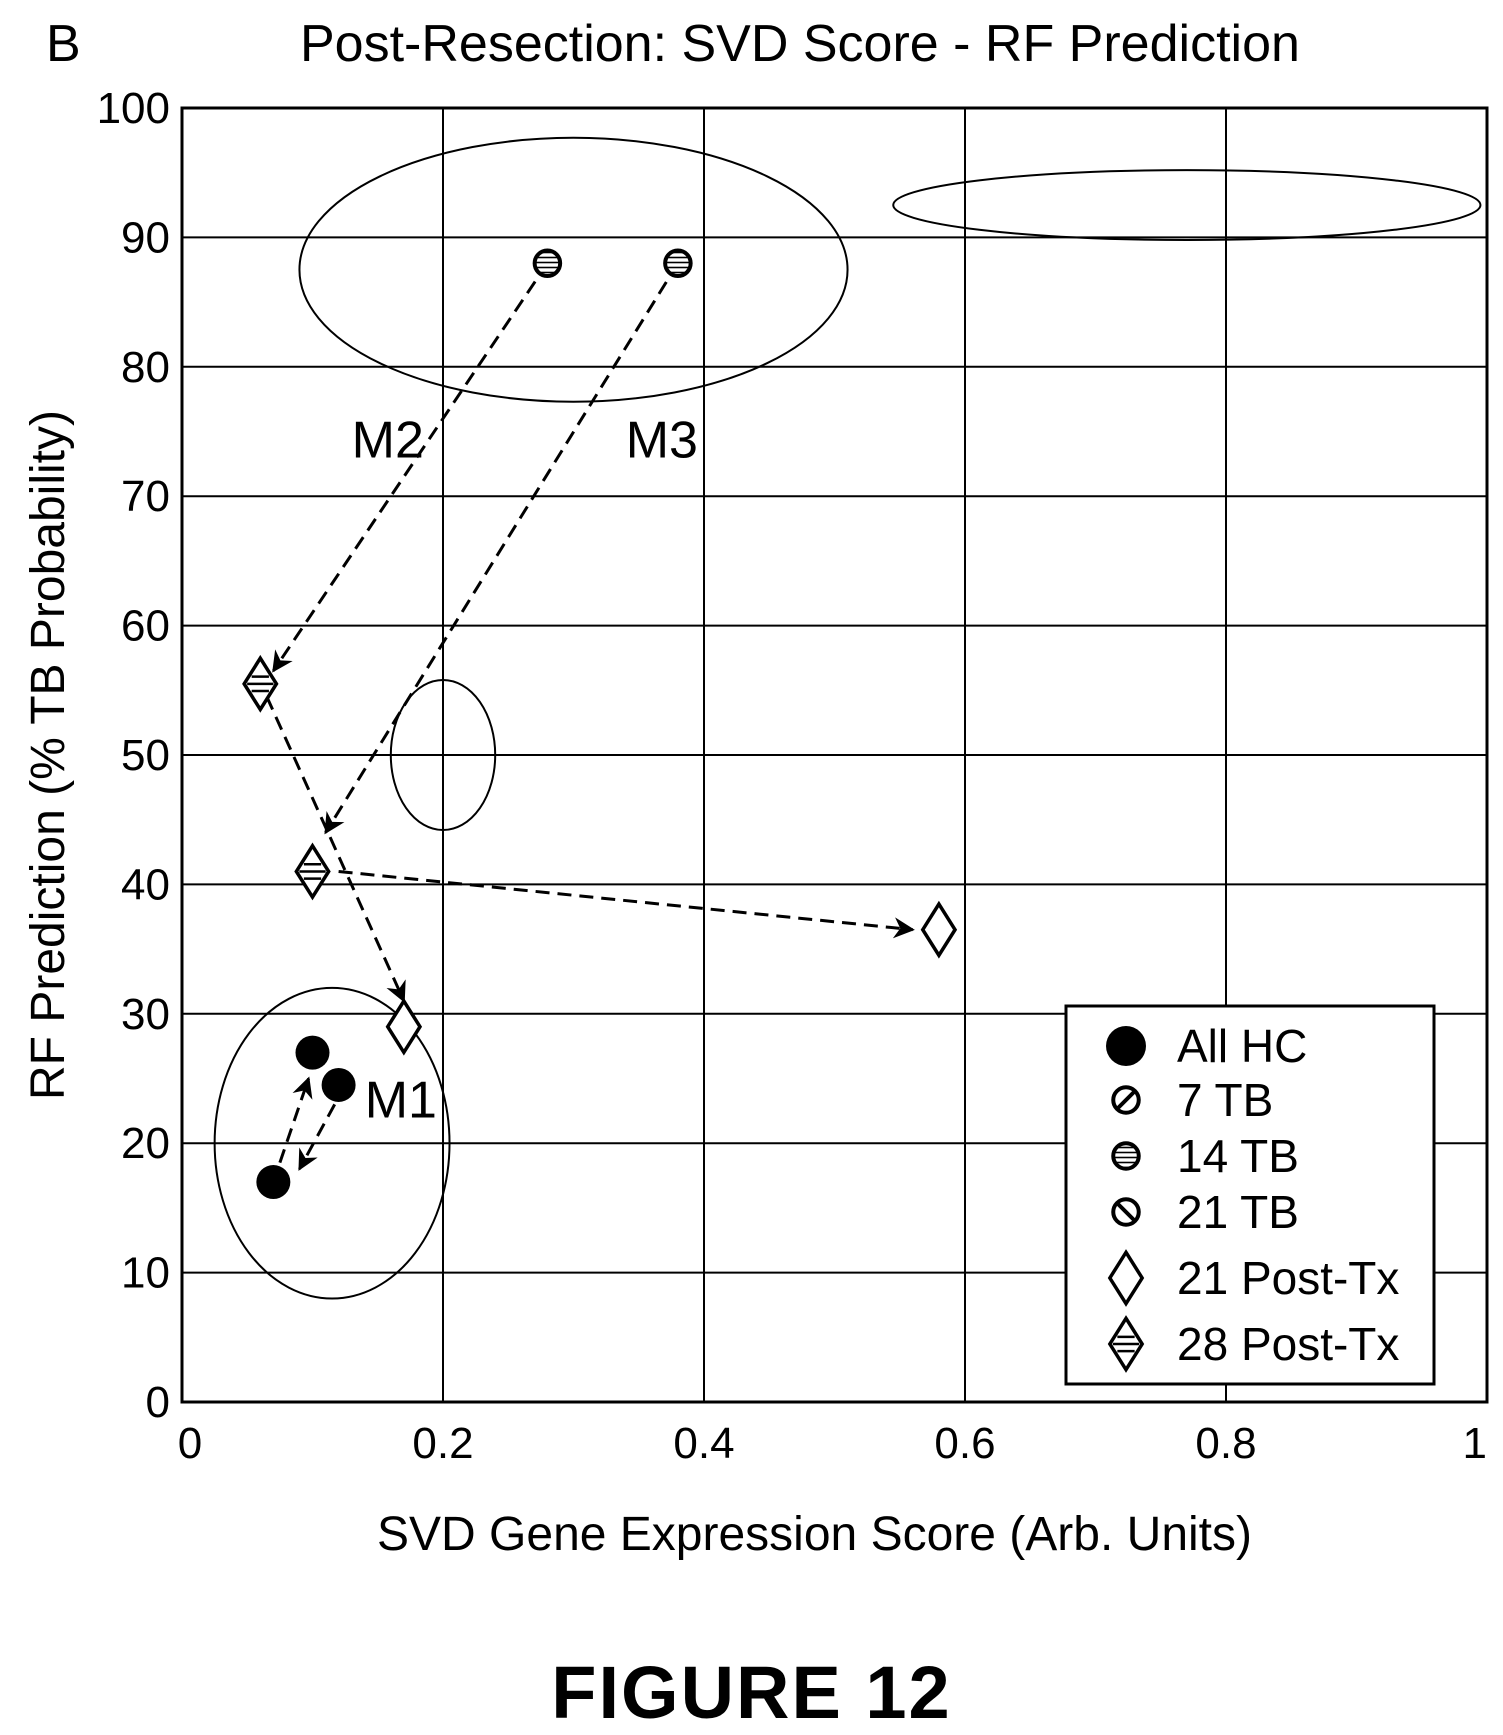  Describe the element at coordinates (145, 1014) in the screenshot. I see `y-tick-label: 30` at that location.